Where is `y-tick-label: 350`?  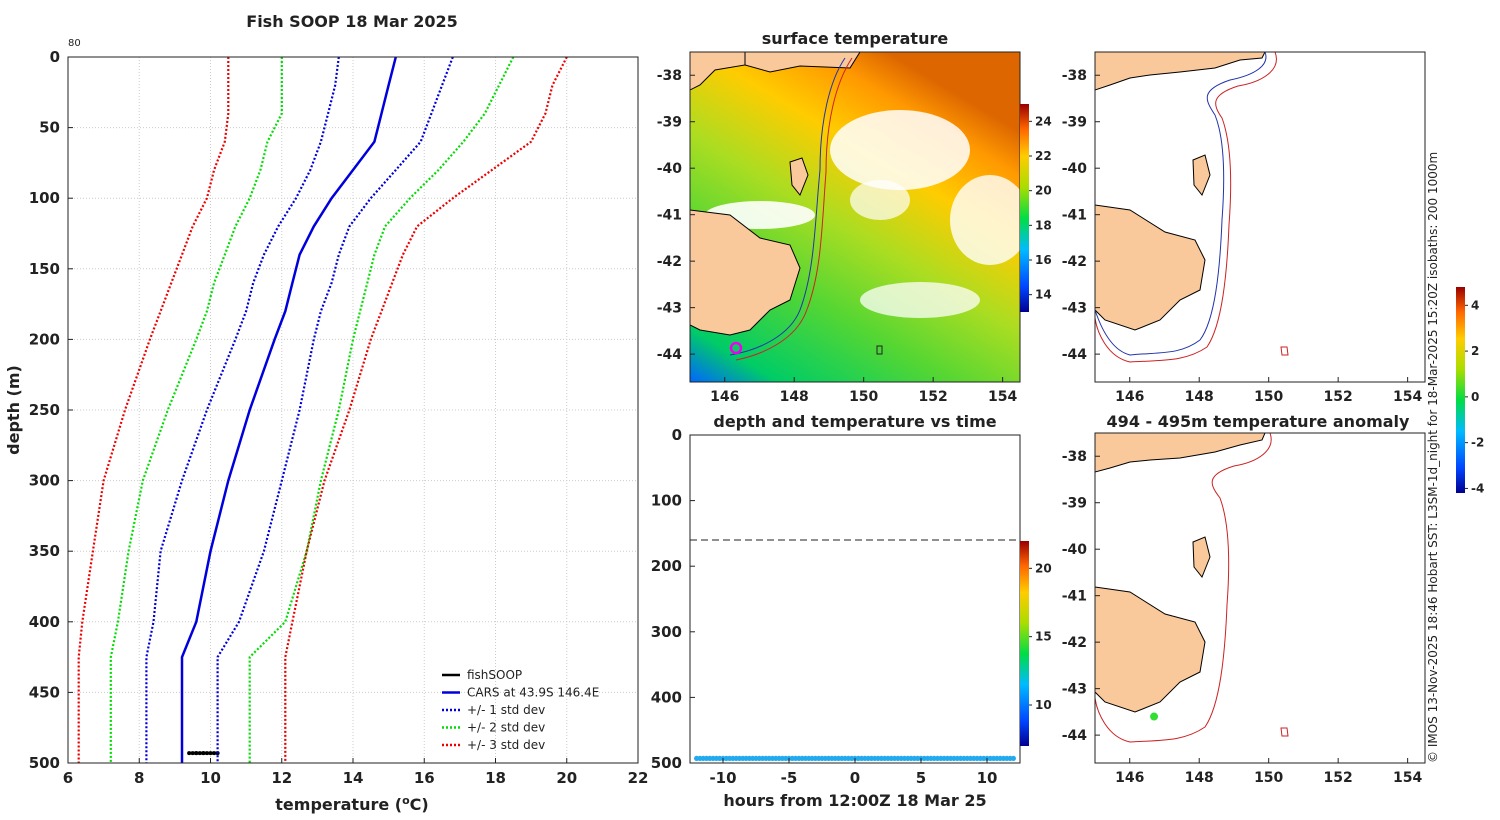 y-tick-label: 350 is located at coordinates (44, 551).